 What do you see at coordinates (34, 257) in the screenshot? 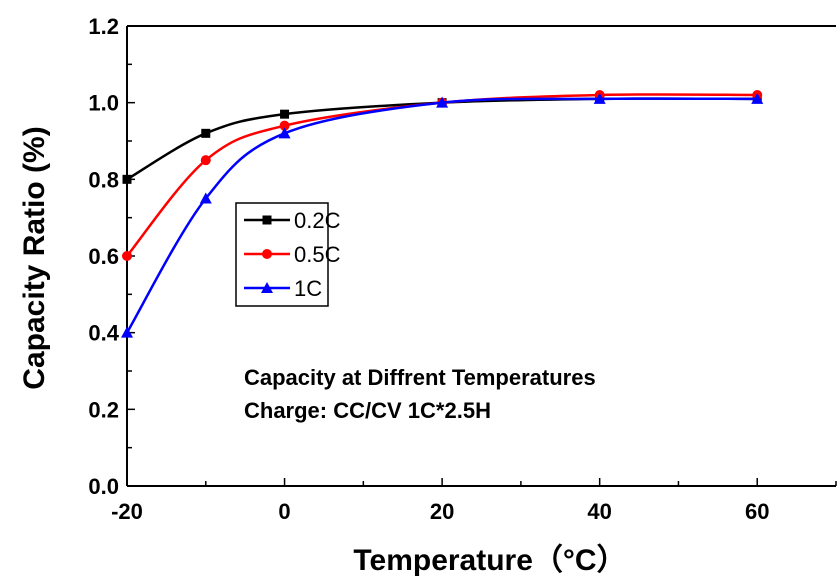
I see `y-axis-title: Capacity Ratio (%)` at bounding box center [34, 257].